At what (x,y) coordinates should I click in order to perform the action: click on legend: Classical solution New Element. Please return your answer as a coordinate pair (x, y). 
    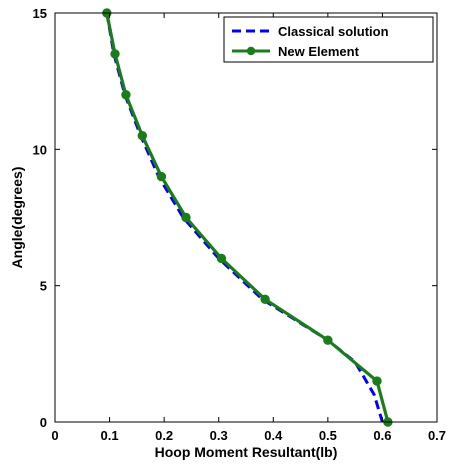
    Looking at the image, I should click on (328, 39).